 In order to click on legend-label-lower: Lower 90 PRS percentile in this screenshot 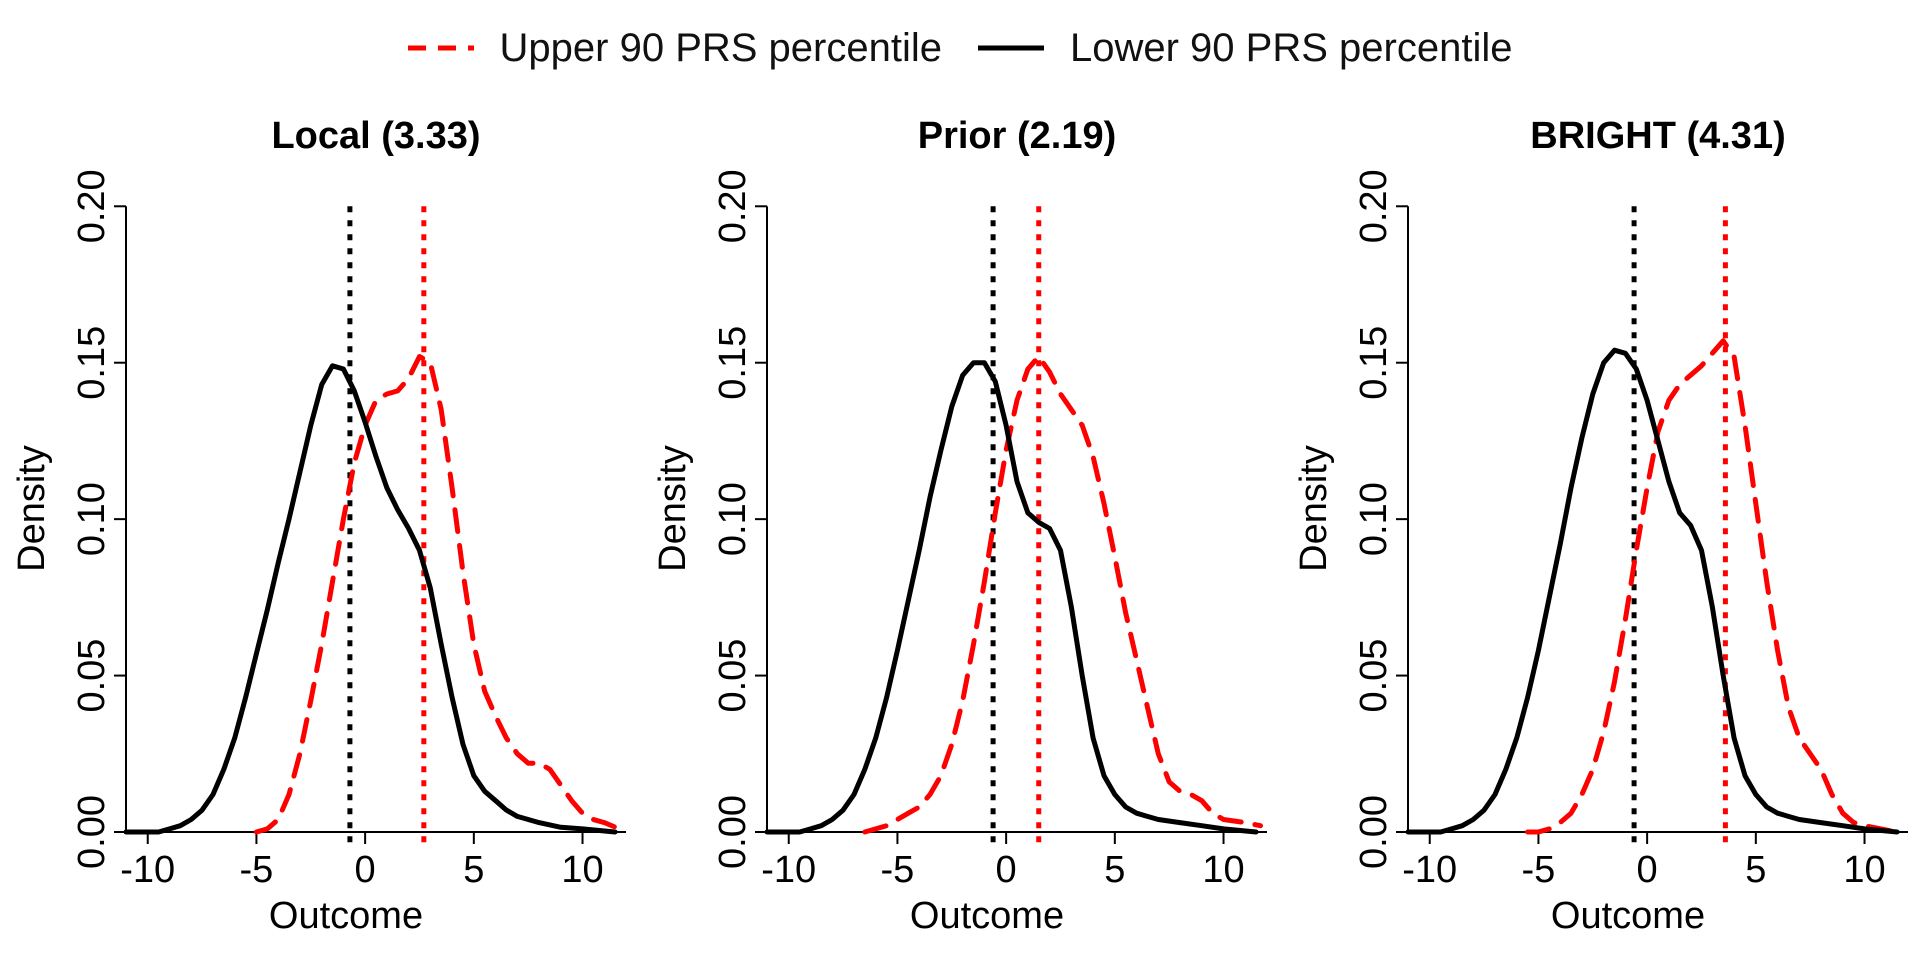, I will do `click(1291, 47)`.